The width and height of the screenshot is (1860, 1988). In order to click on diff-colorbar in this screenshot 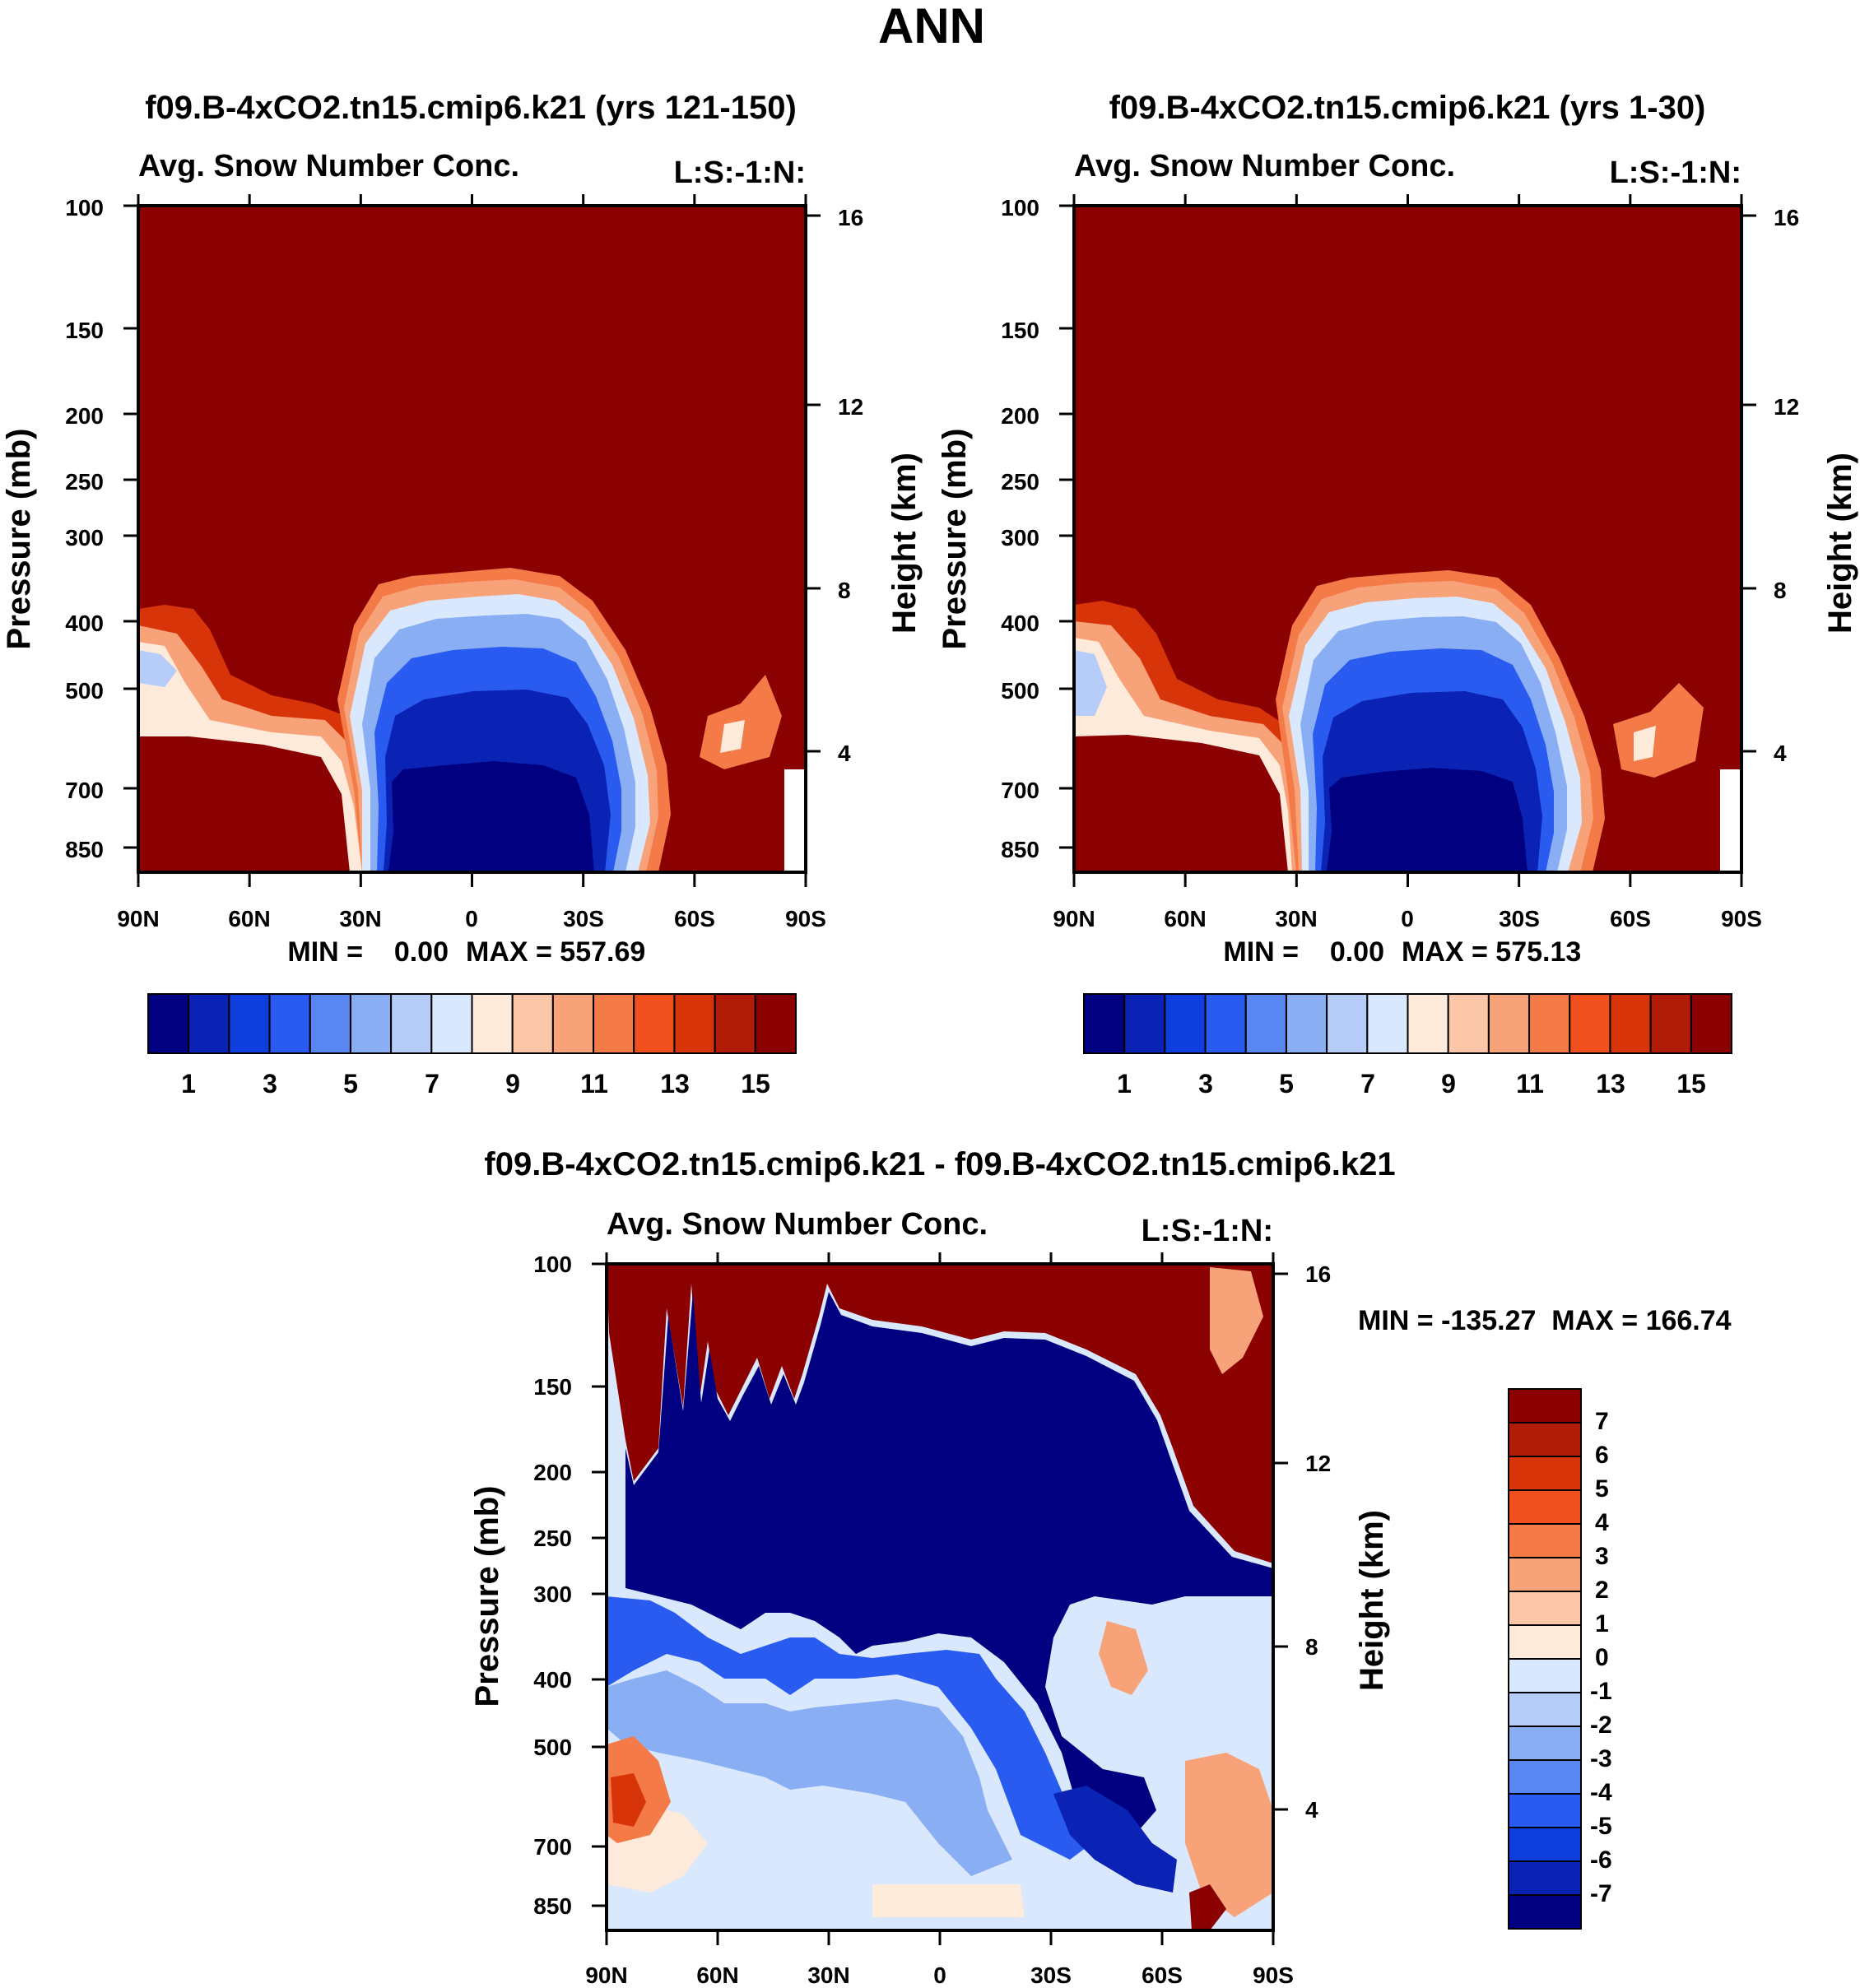, I will do `click(1545, 1659)`.